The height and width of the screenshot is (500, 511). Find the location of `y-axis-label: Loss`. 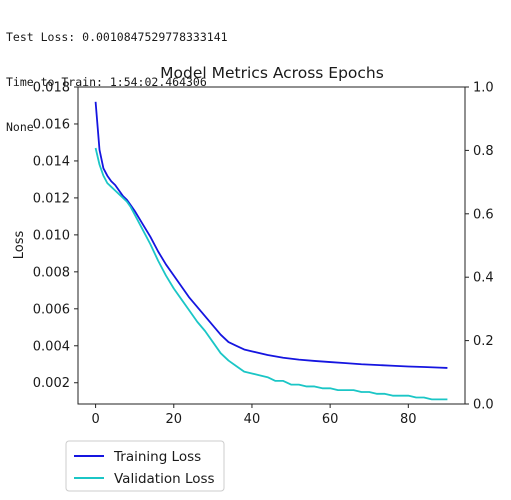

y-axis-label: Loss is located at coordinates (19, 245).